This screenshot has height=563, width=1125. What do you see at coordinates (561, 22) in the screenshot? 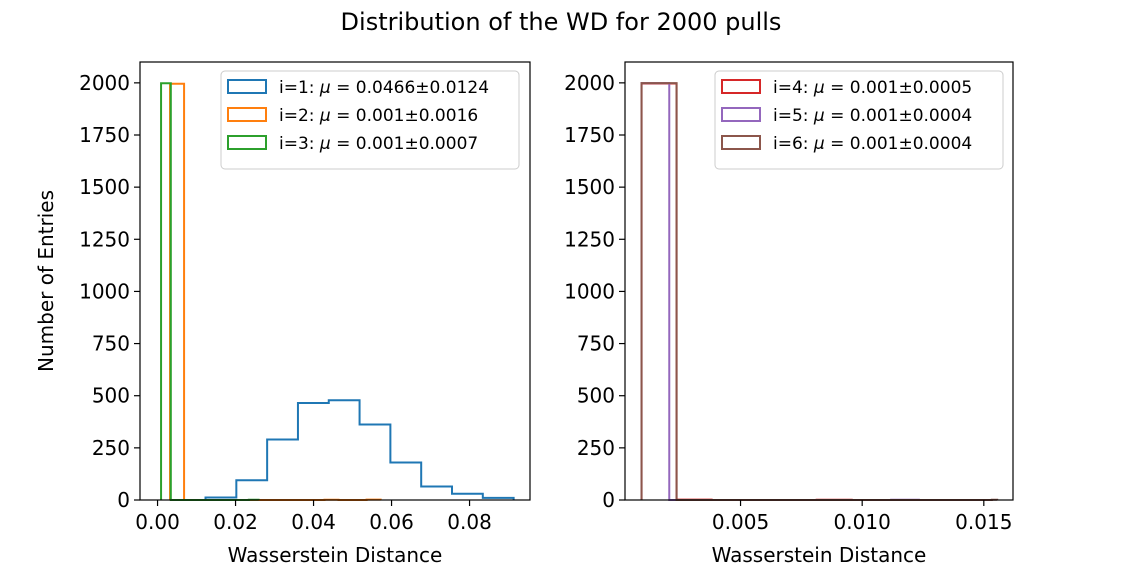
I see `figure-title: Distribution of the WD for 2000 pulls` at bounding box center [561, 22].